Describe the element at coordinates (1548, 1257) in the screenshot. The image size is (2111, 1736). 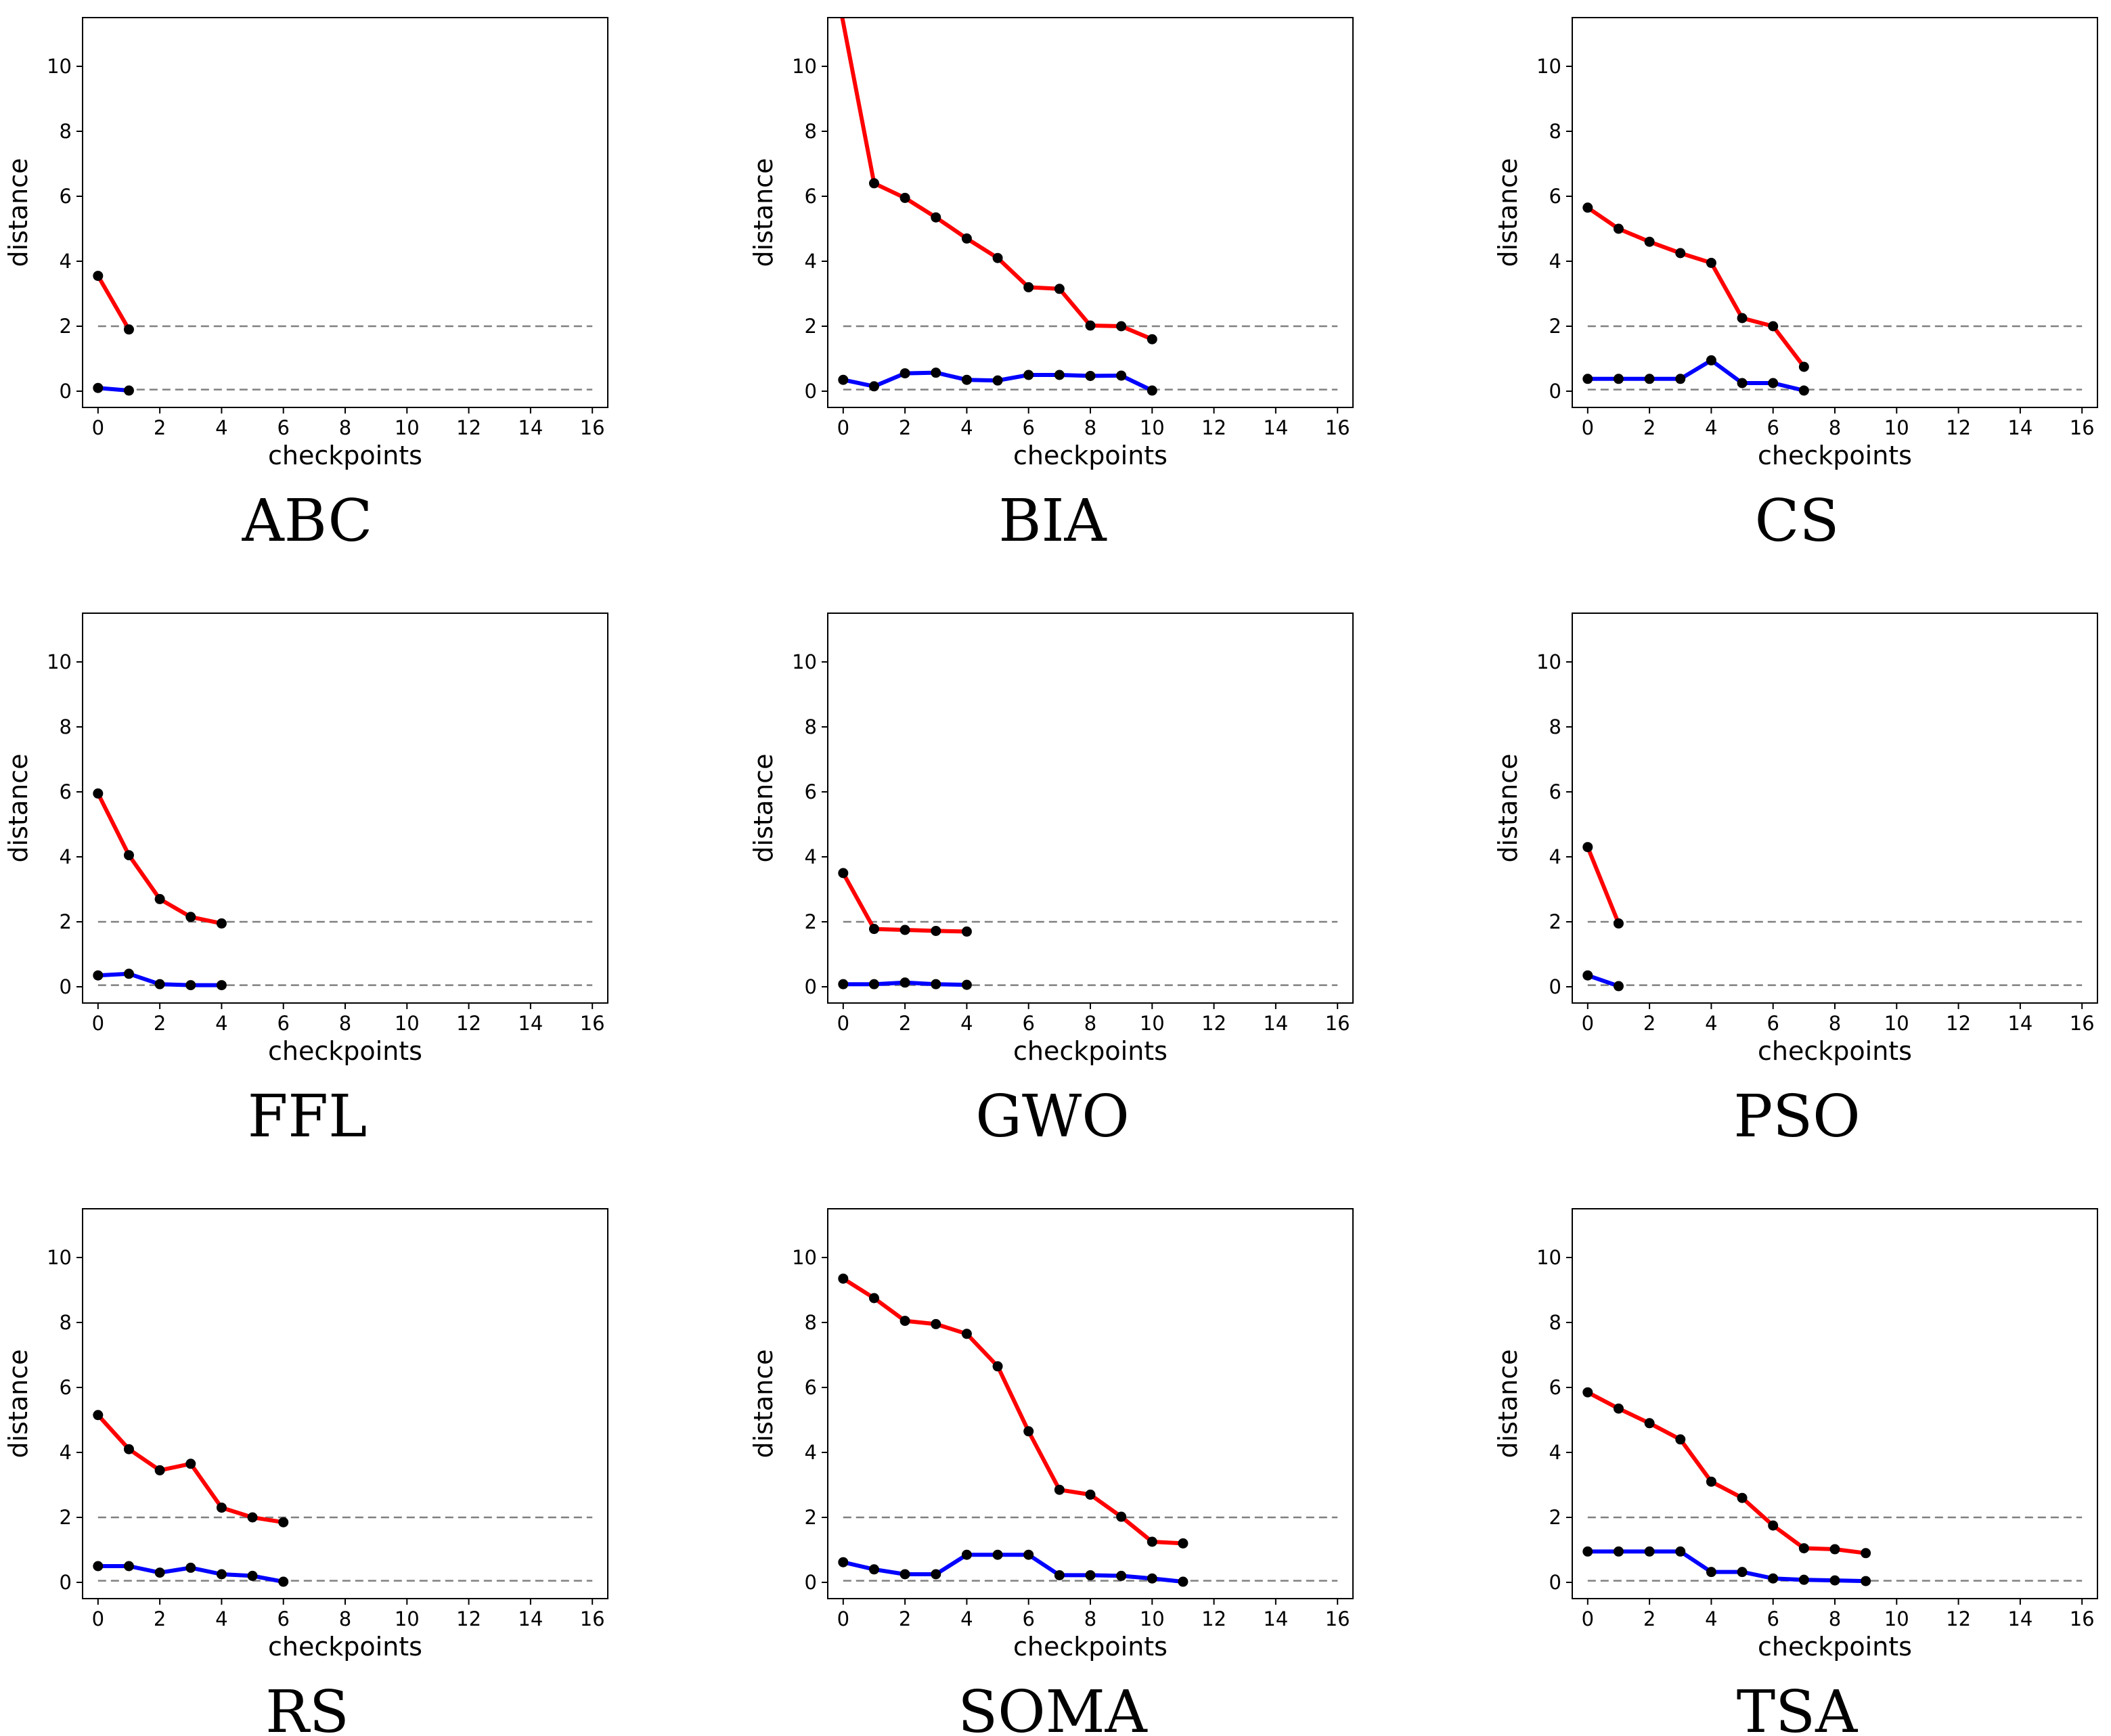
I see `chart-tsa-y-tick-label: 10` at that location.